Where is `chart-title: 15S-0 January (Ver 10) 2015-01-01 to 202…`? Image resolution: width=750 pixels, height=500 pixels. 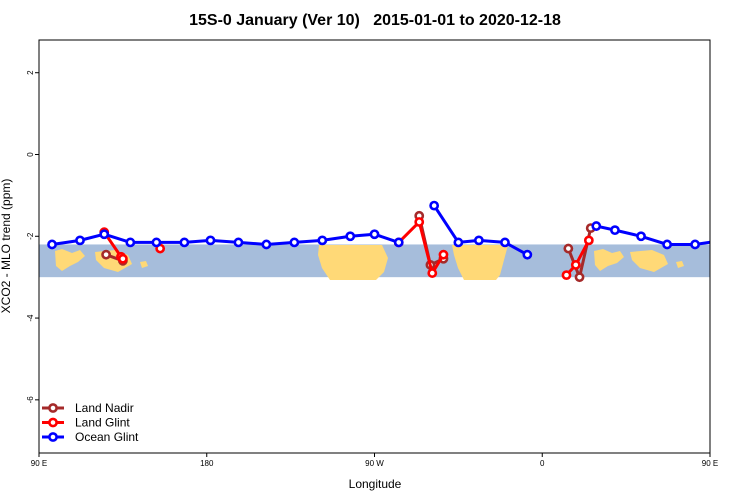 chart-title: 15S-0 January (Ver 10) 2015-01-01 to 202… is located at coordinates (375, 20).